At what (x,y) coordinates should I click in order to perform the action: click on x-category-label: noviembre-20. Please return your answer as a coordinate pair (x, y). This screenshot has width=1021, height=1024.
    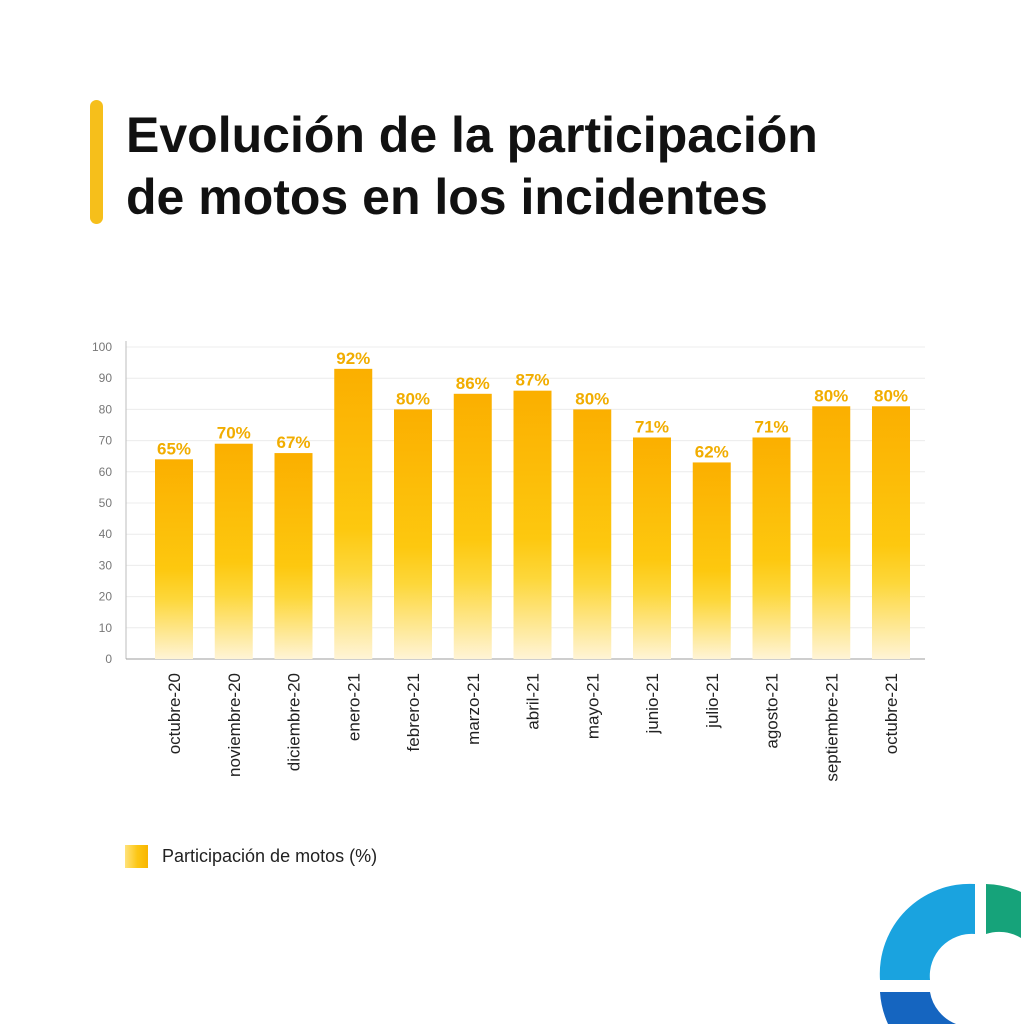
    Looking at the image, I should click on (234, 725).